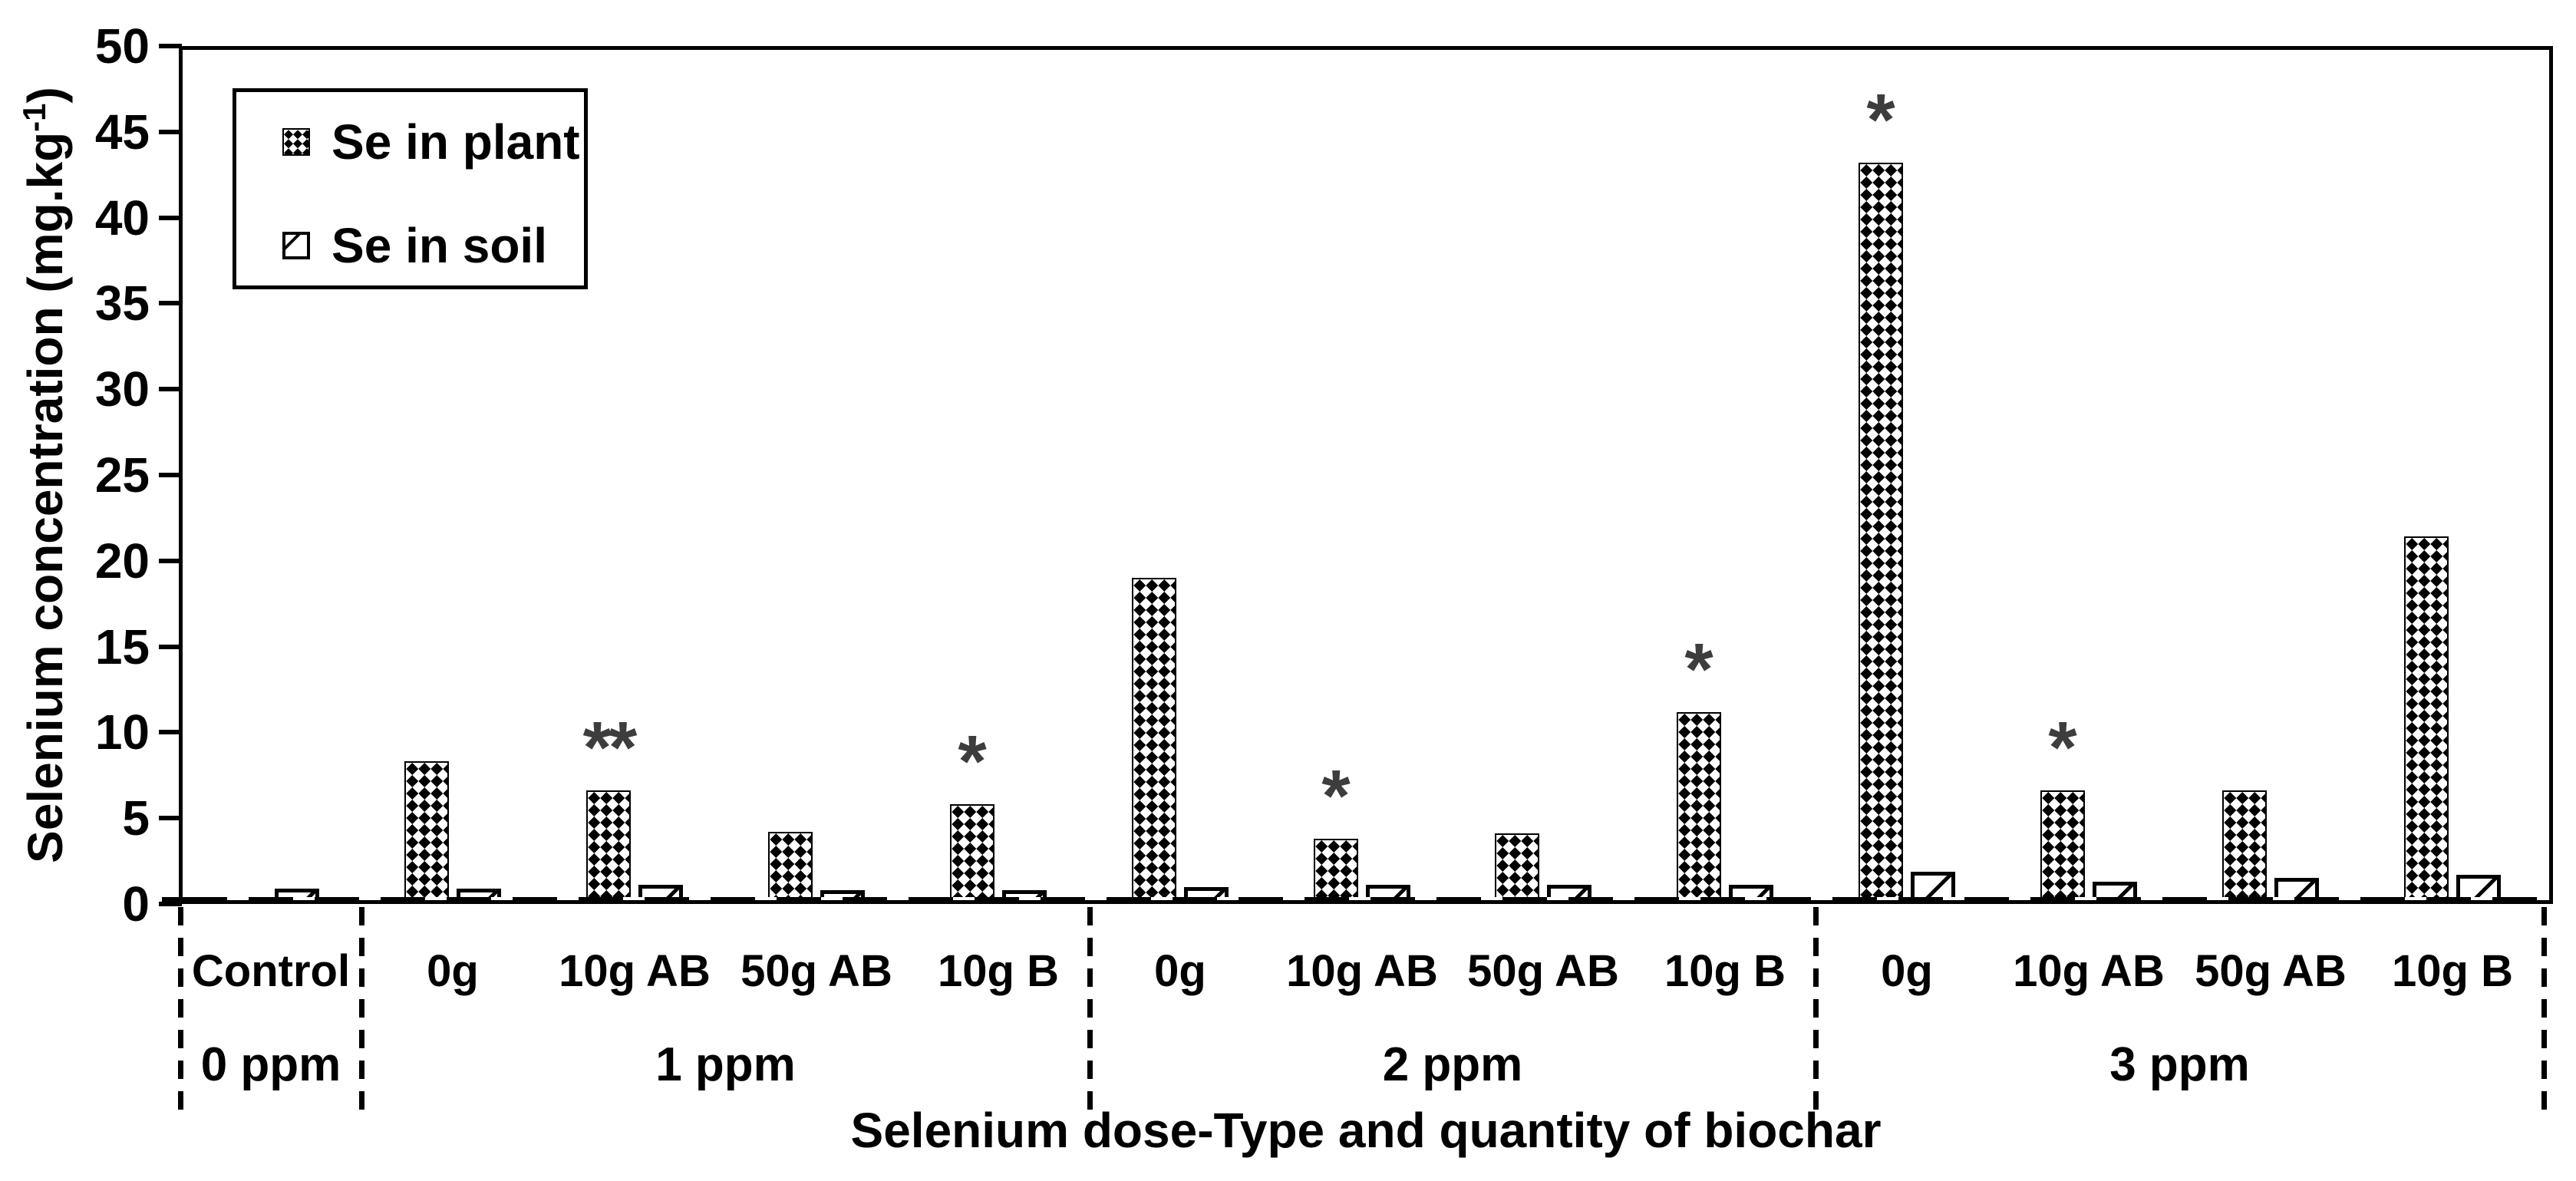  Describe the element at coordinates (122, 303) in the screenshot. I see `y-axis-tick-label: 35` at that location.